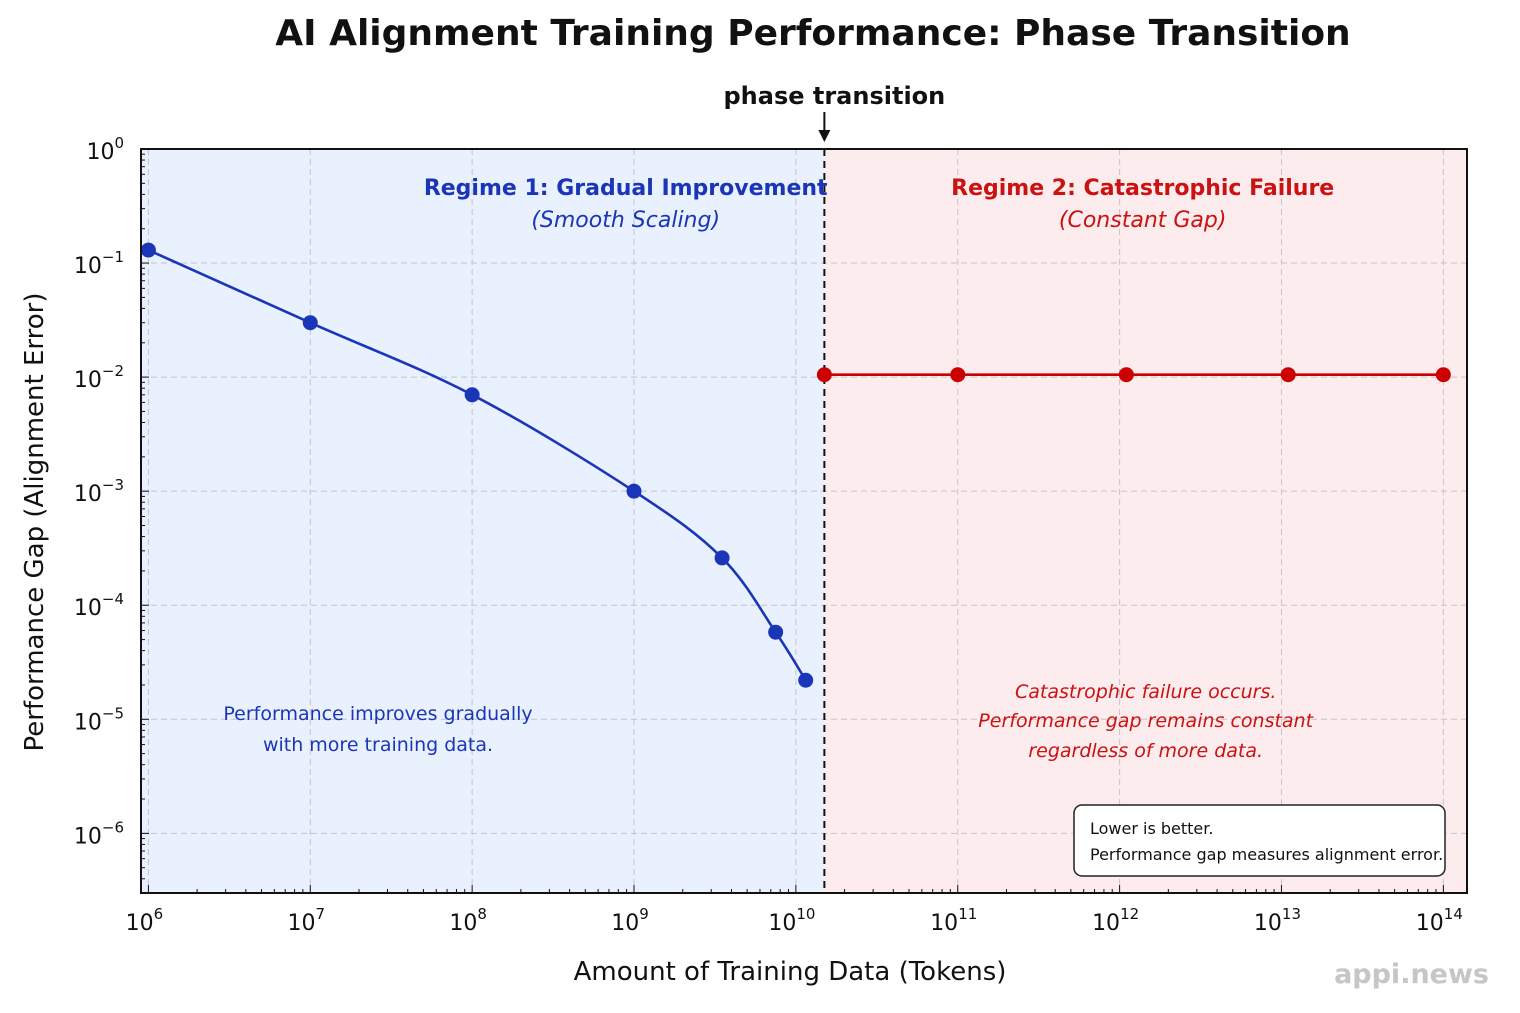 This screenshot has width=1520, height=1013. What do you see at coordinates (99, 263) in the screenshot?
I see `y-tick-label: 10⁻¹` at bounding box center [99, 263].